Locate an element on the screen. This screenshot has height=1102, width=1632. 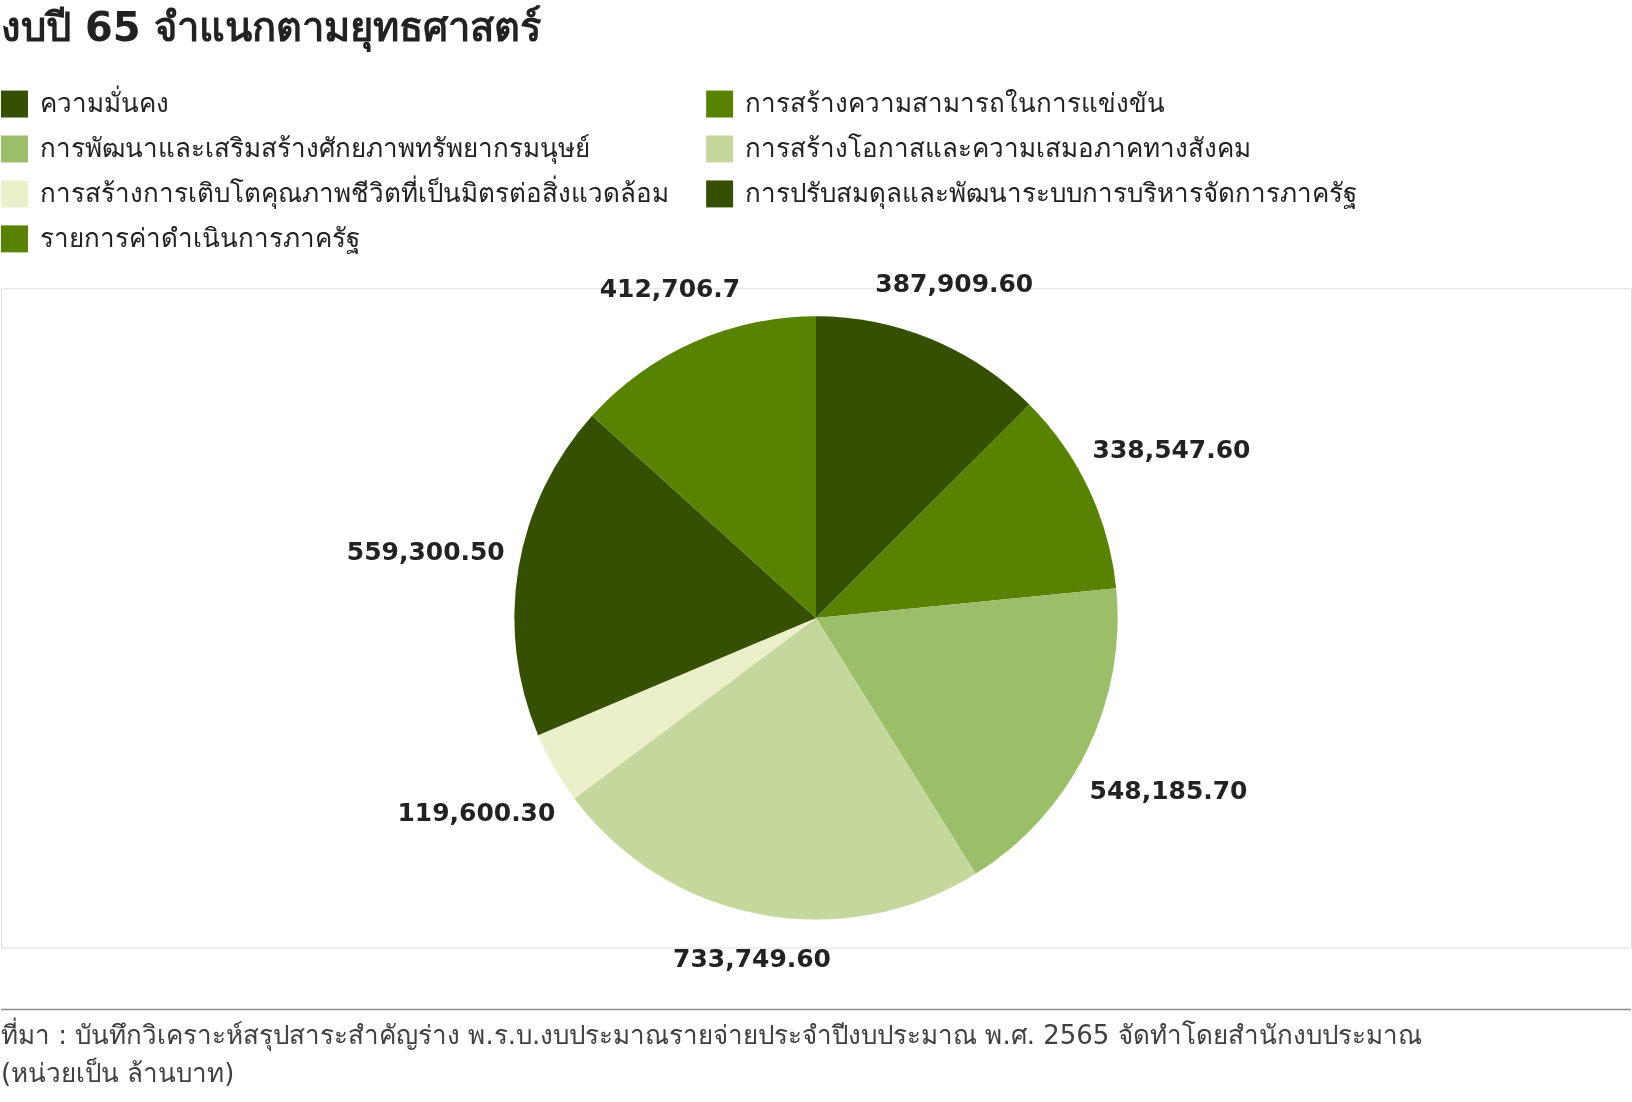
legend-label: การปรับสมดุลและพัฒนาระบบการบริหารจัดการภาครัฐ is located at coordinates (1051, 193).